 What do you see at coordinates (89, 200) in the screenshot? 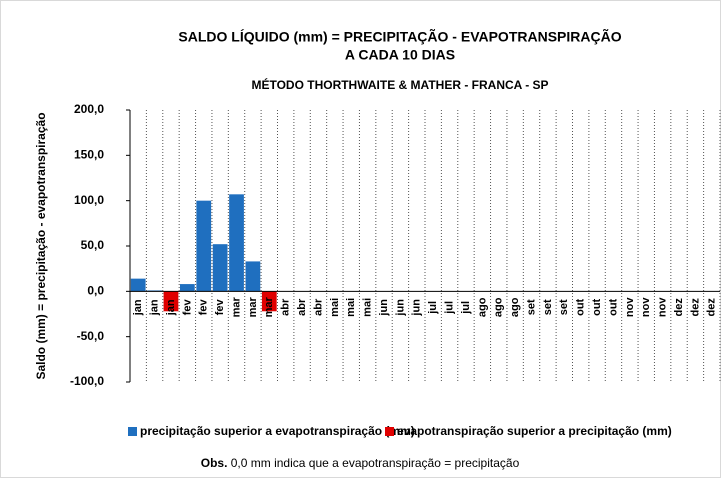
I see `y-tick-label: 100,0` at bounding box center [89, 200].